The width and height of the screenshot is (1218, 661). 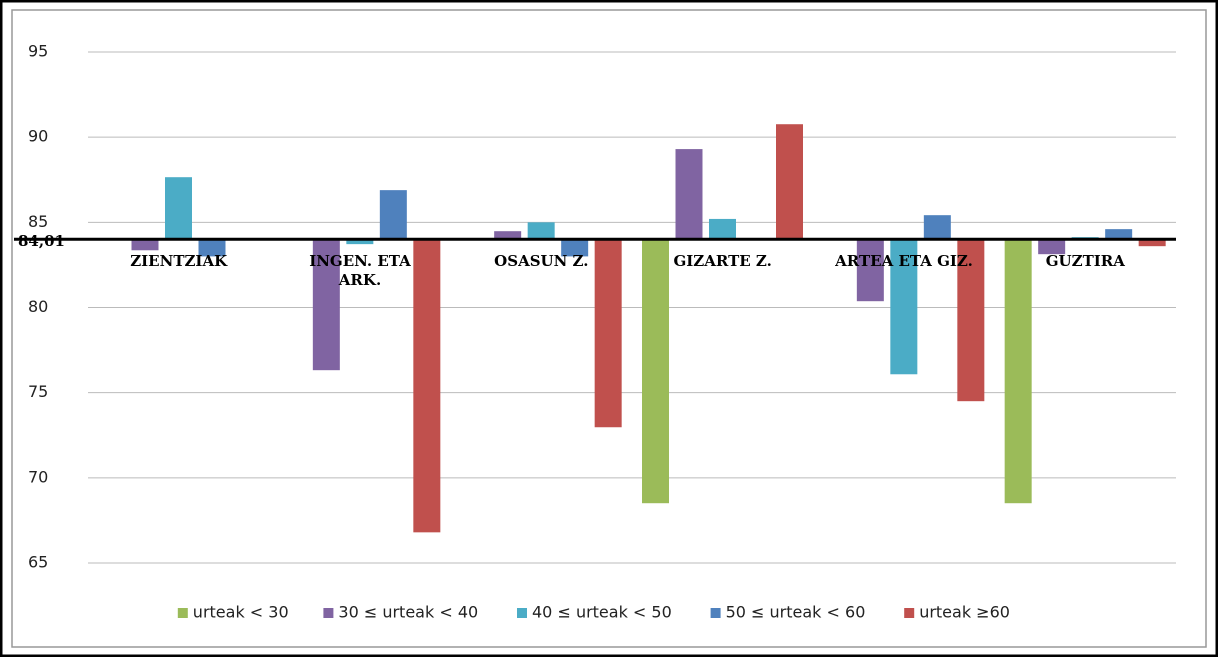 I want to click on x-tick-label: INGEN. ETA ARK., so click(x=360, y=271).